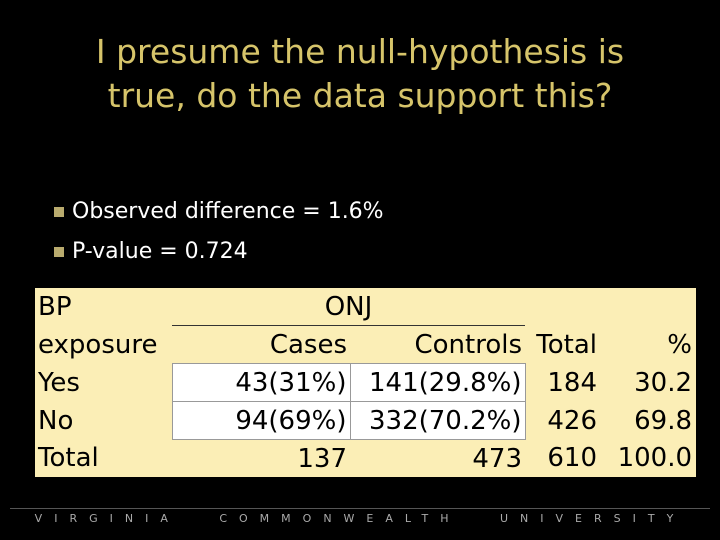 This screenshot has width=720, height=540. What do you see at coordinates (228, 211) in the screenshot?
I see `bullet-text: Observed difference = 1.6%` at bounding box center [228, 211].